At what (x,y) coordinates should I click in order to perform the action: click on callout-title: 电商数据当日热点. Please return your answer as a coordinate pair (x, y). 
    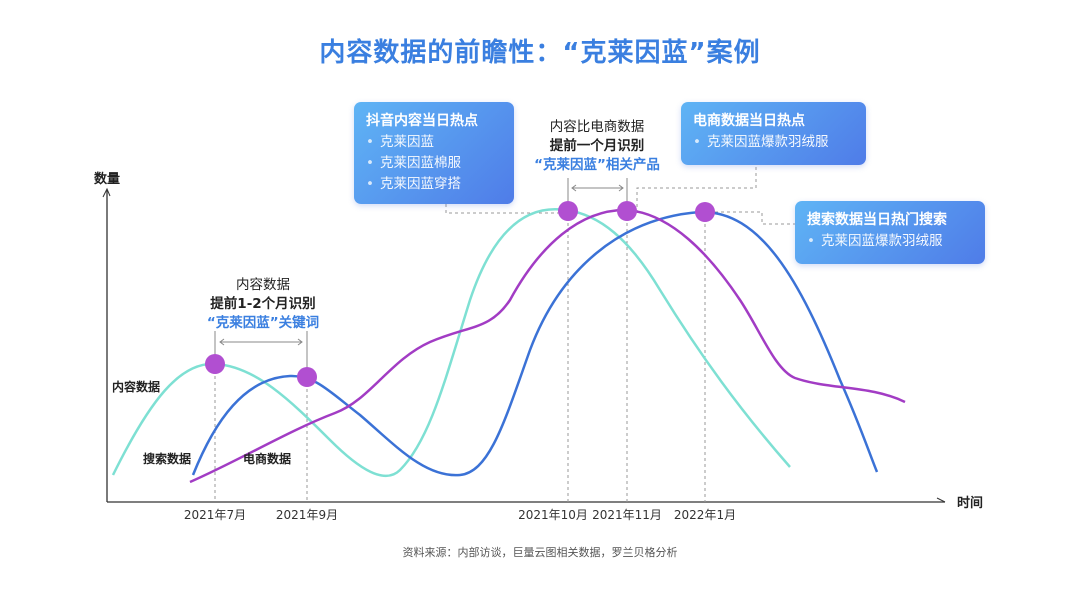
    Looking at the image, I should click on (749, 121).